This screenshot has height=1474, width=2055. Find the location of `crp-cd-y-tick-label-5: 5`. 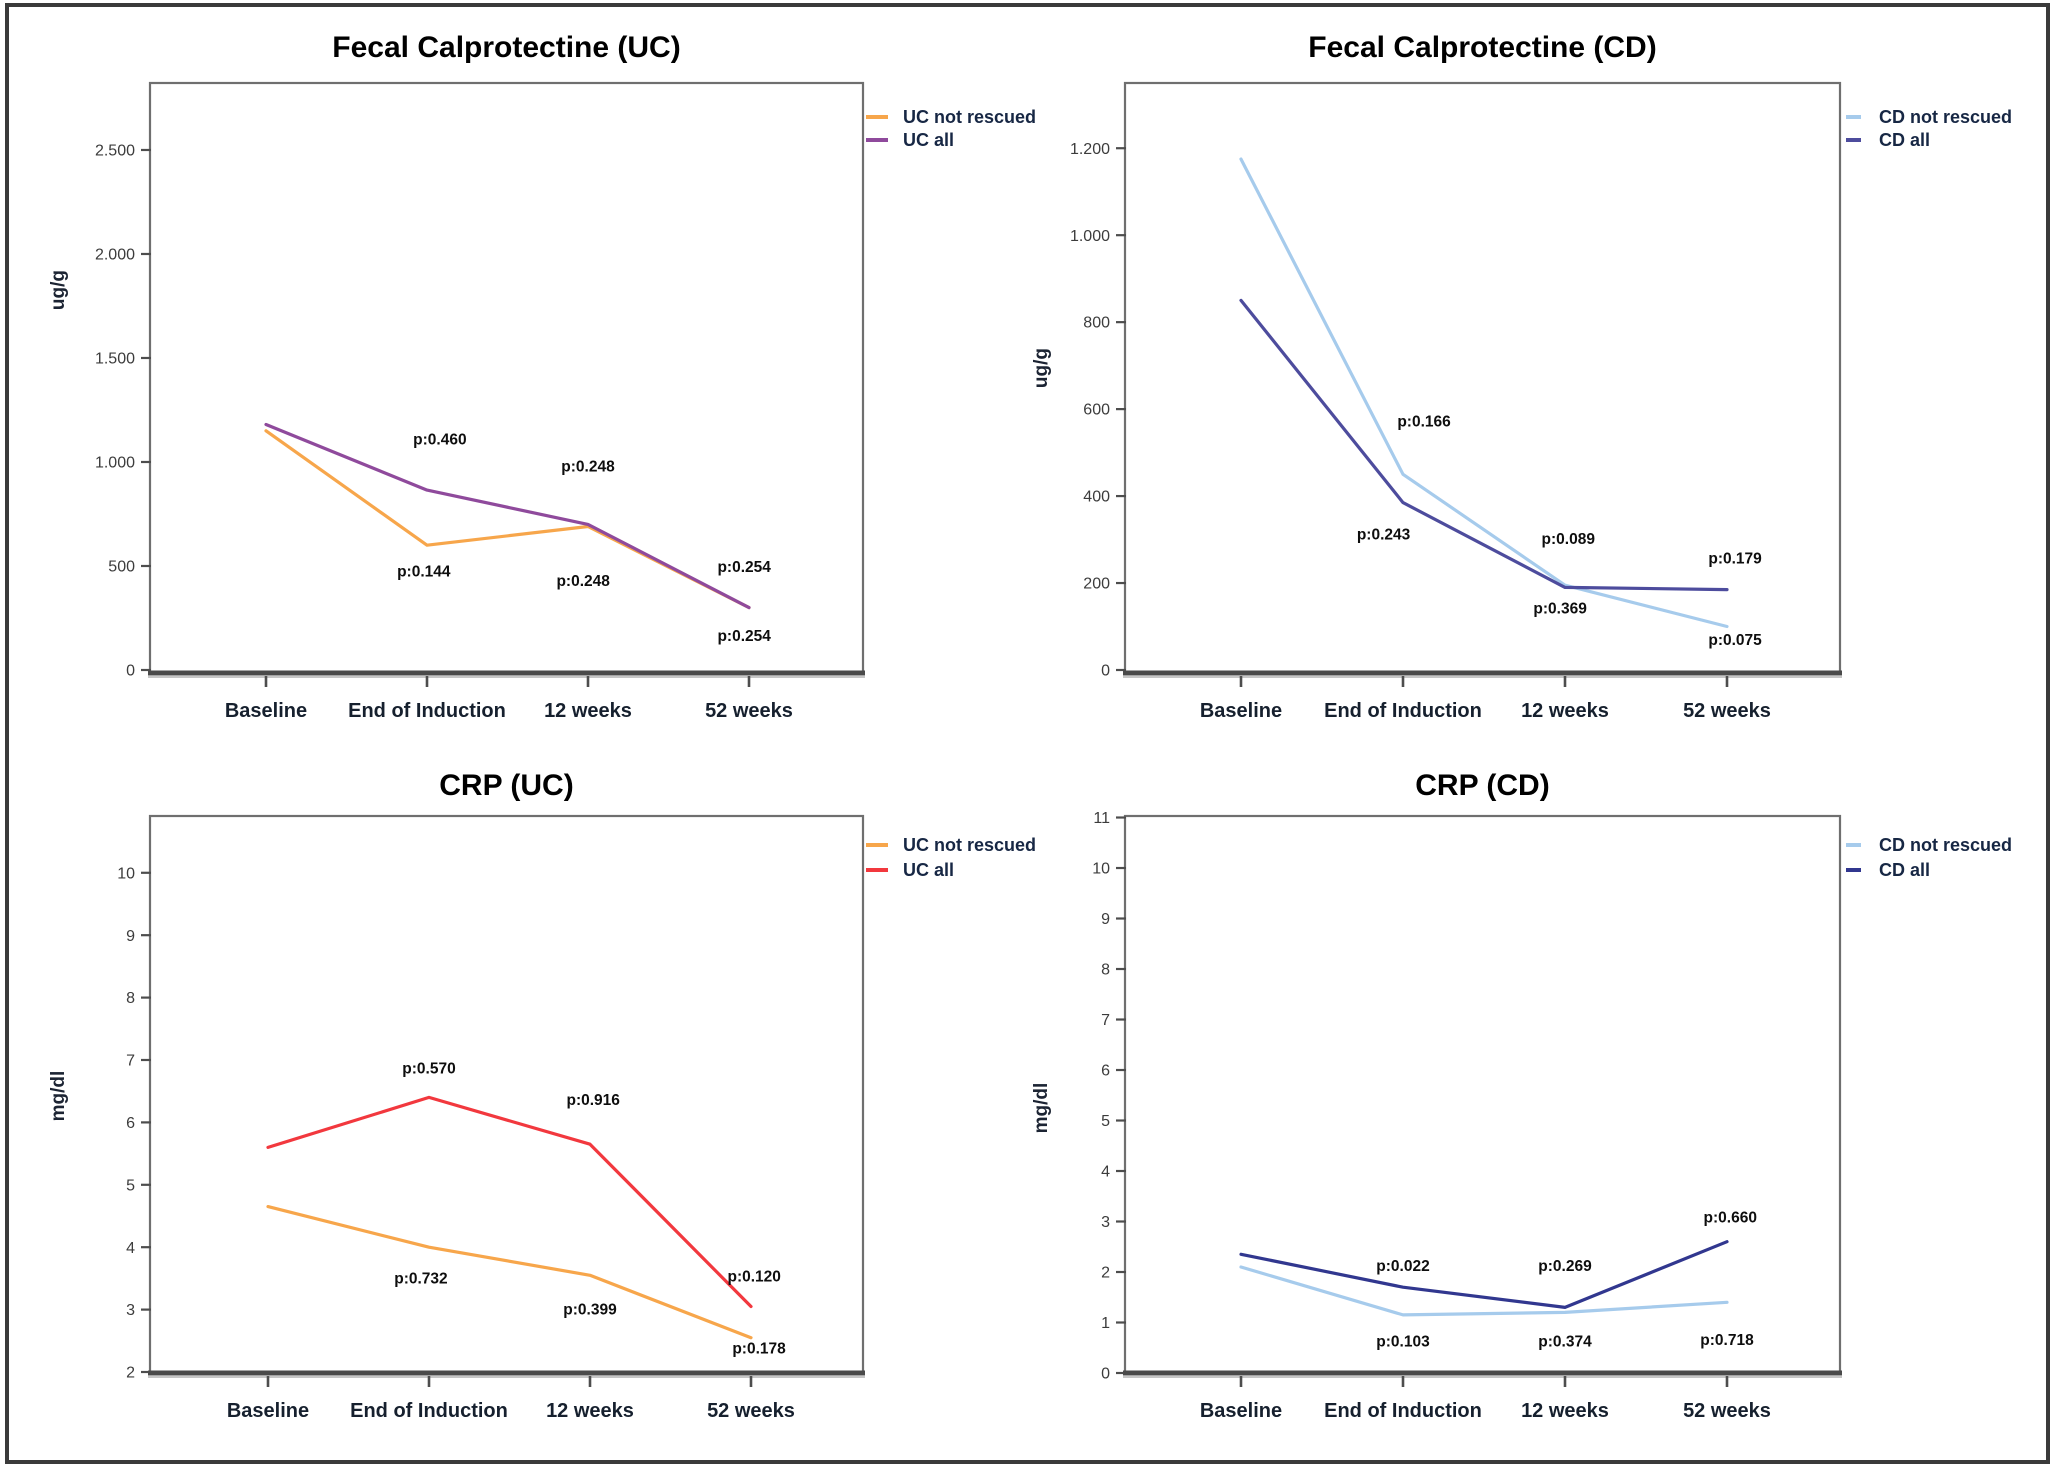

crp-cd-y-tick-label-5: 5 is located at coordinates (1105, 1121).